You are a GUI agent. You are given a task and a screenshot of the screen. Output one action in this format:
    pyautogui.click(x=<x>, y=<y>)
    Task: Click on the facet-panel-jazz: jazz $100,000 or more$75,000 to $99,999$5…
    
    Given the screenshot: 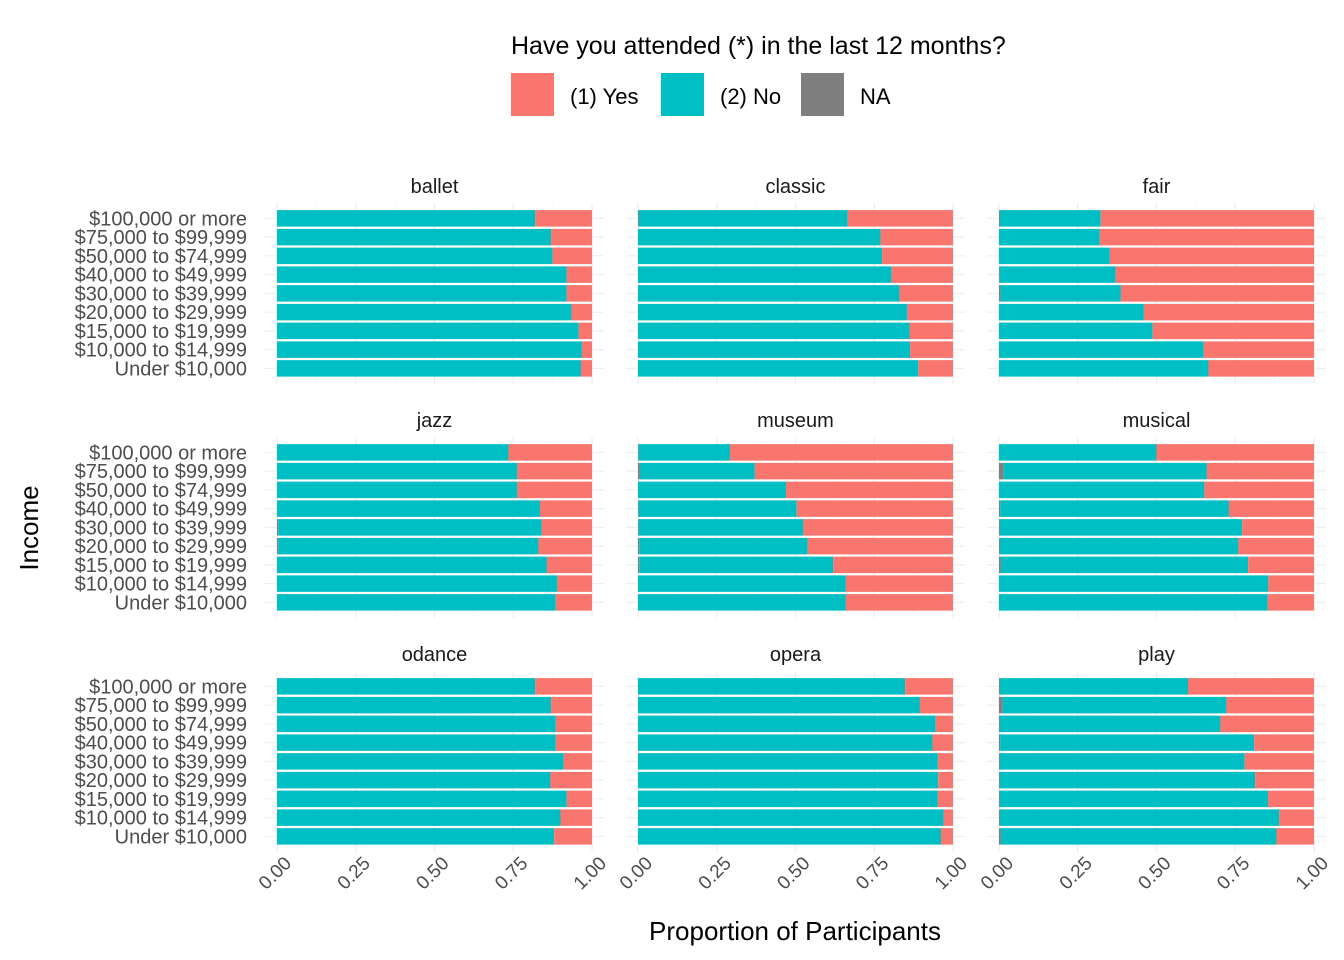 What is the action you would take?
    pyautogui.click(x=339, y=514)
    